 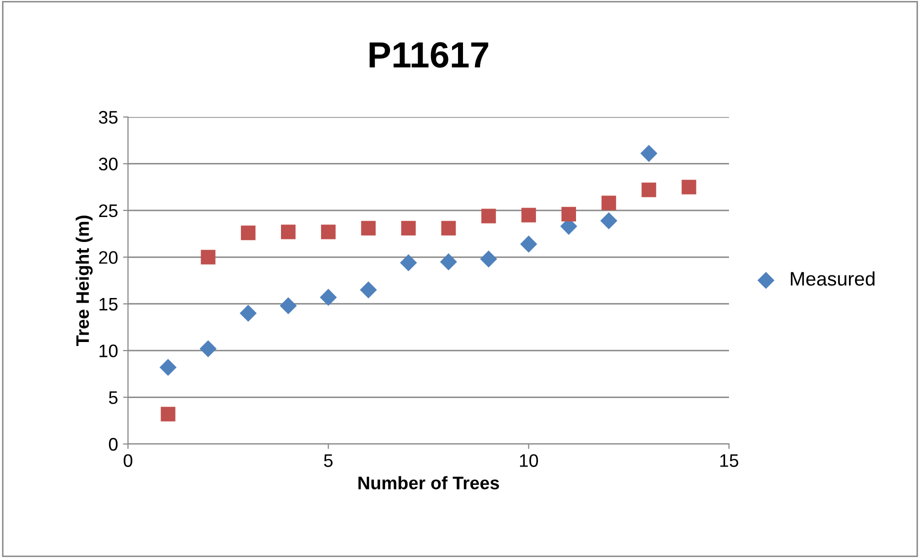 What do you see at coordinates (109, 304) in the screenshot?
I see `y-tick-label: 15` at bounding box center [109, 304].